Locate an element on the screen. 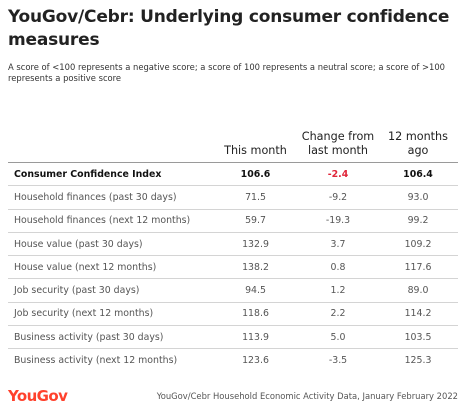 This screenshot has width=466, height=417. cell-12-months-ago: 106.4 is located at coordinates (418, 173).